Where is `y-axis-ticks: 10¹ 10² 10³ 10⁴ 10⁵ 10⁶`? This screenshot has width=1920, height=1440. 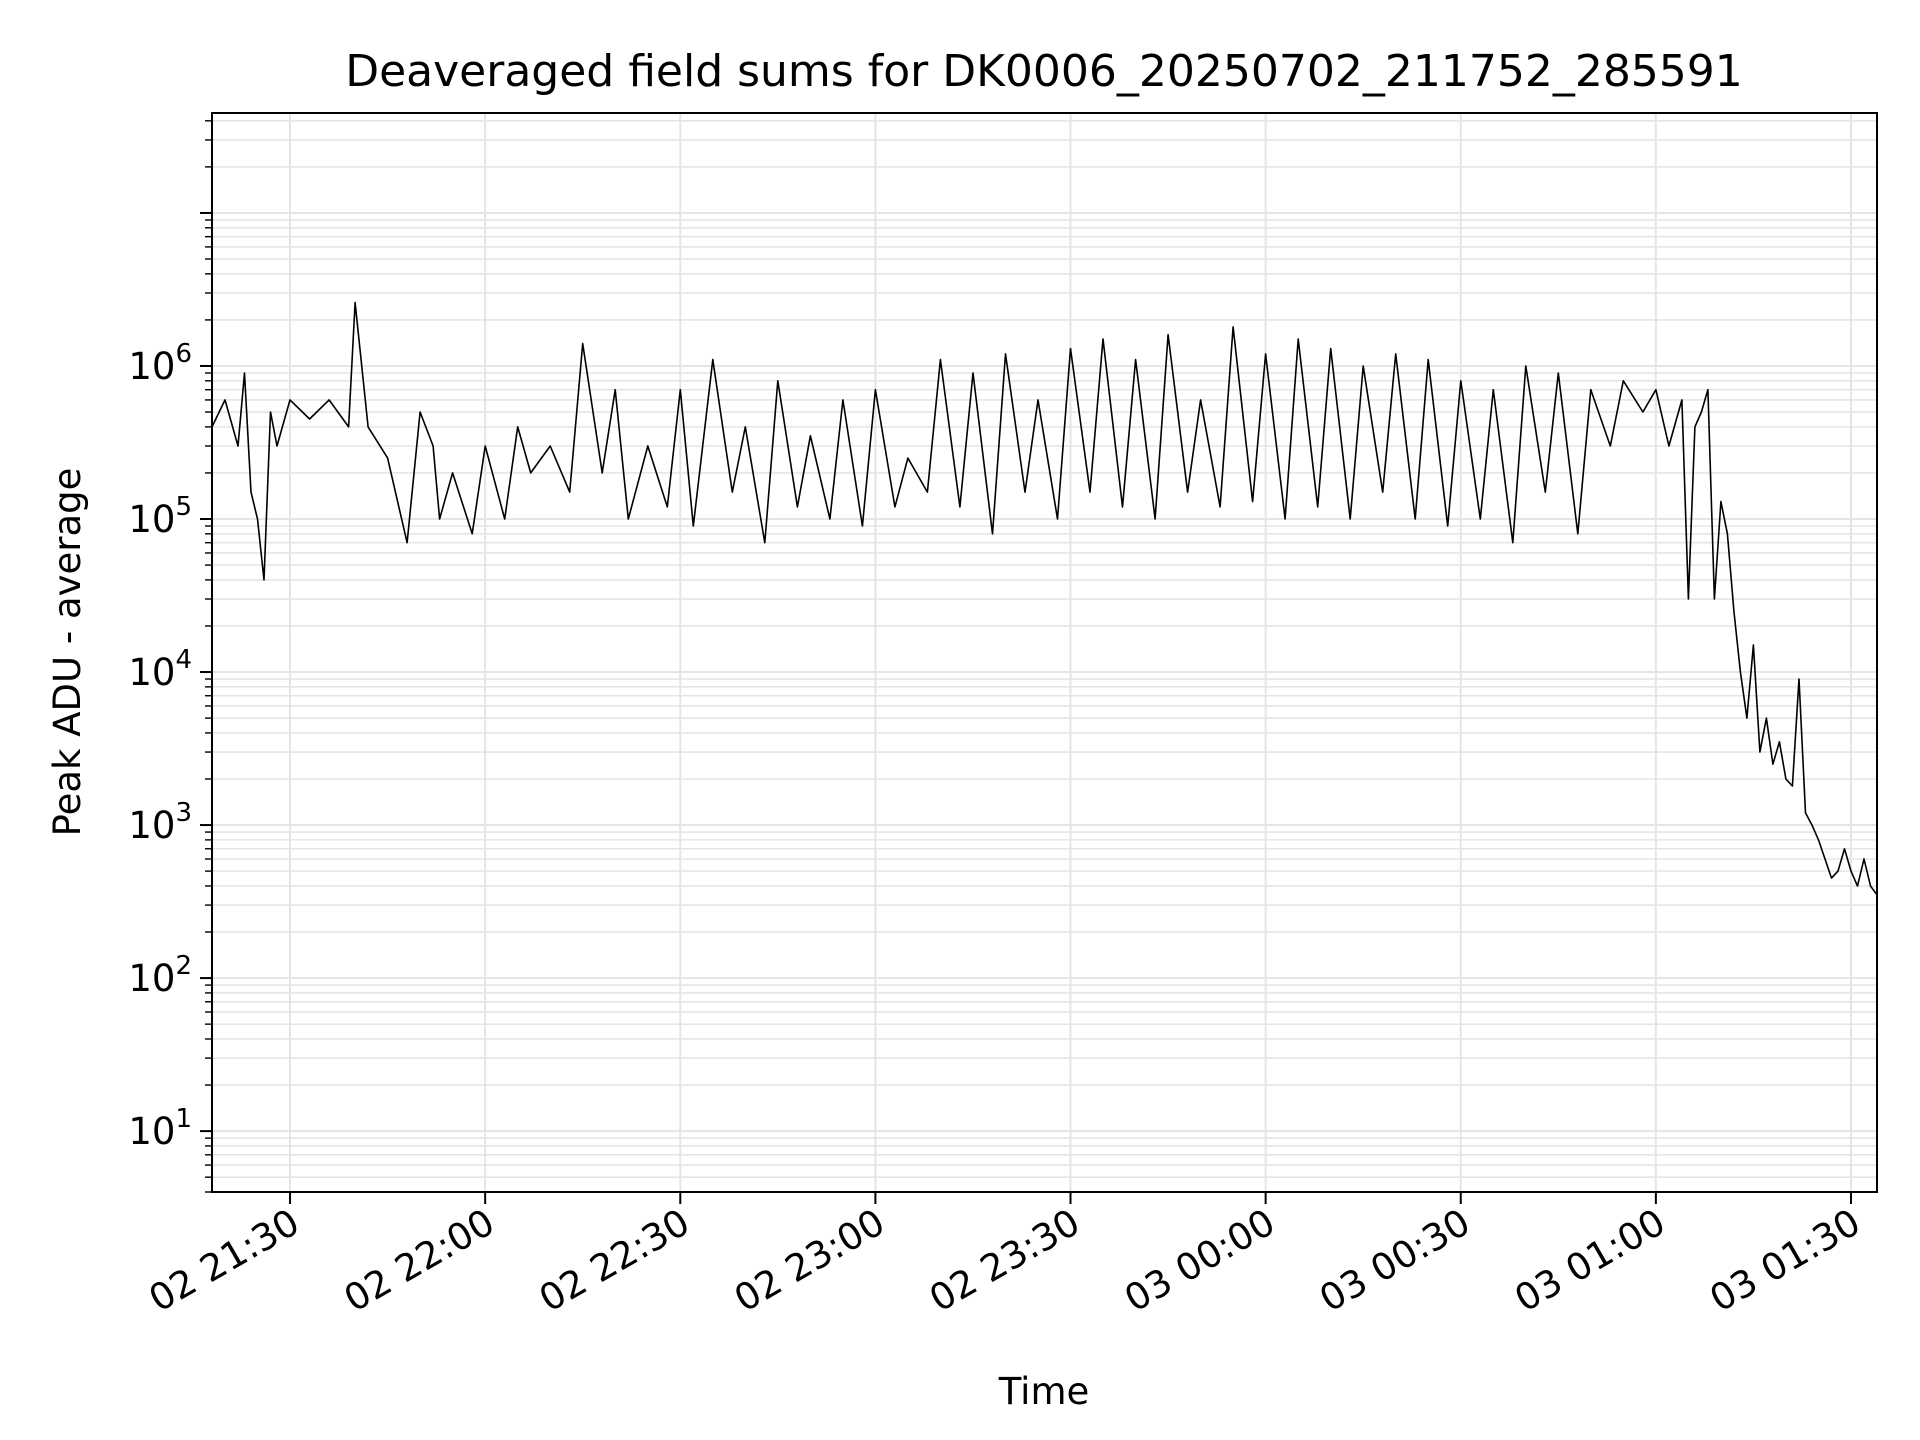 y-axis-ticks: 10¹ 10² 10³ 10⁴ 10⁵ 10⁶ is located at coordinates (170, 656).